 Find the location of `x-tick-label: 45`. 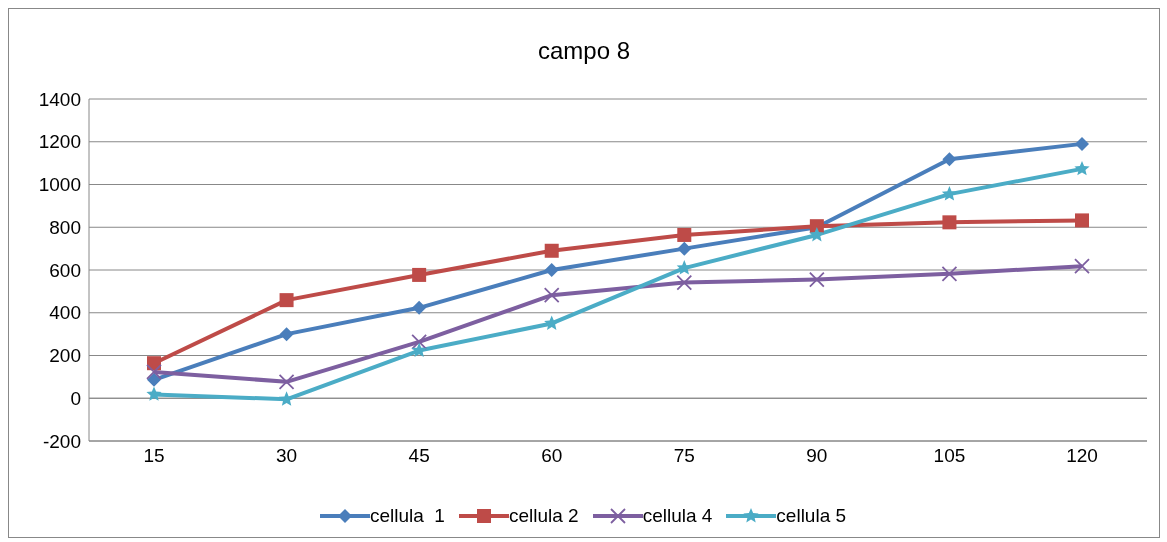

x-tick-label: 45 is located at coordinates (419, 456).